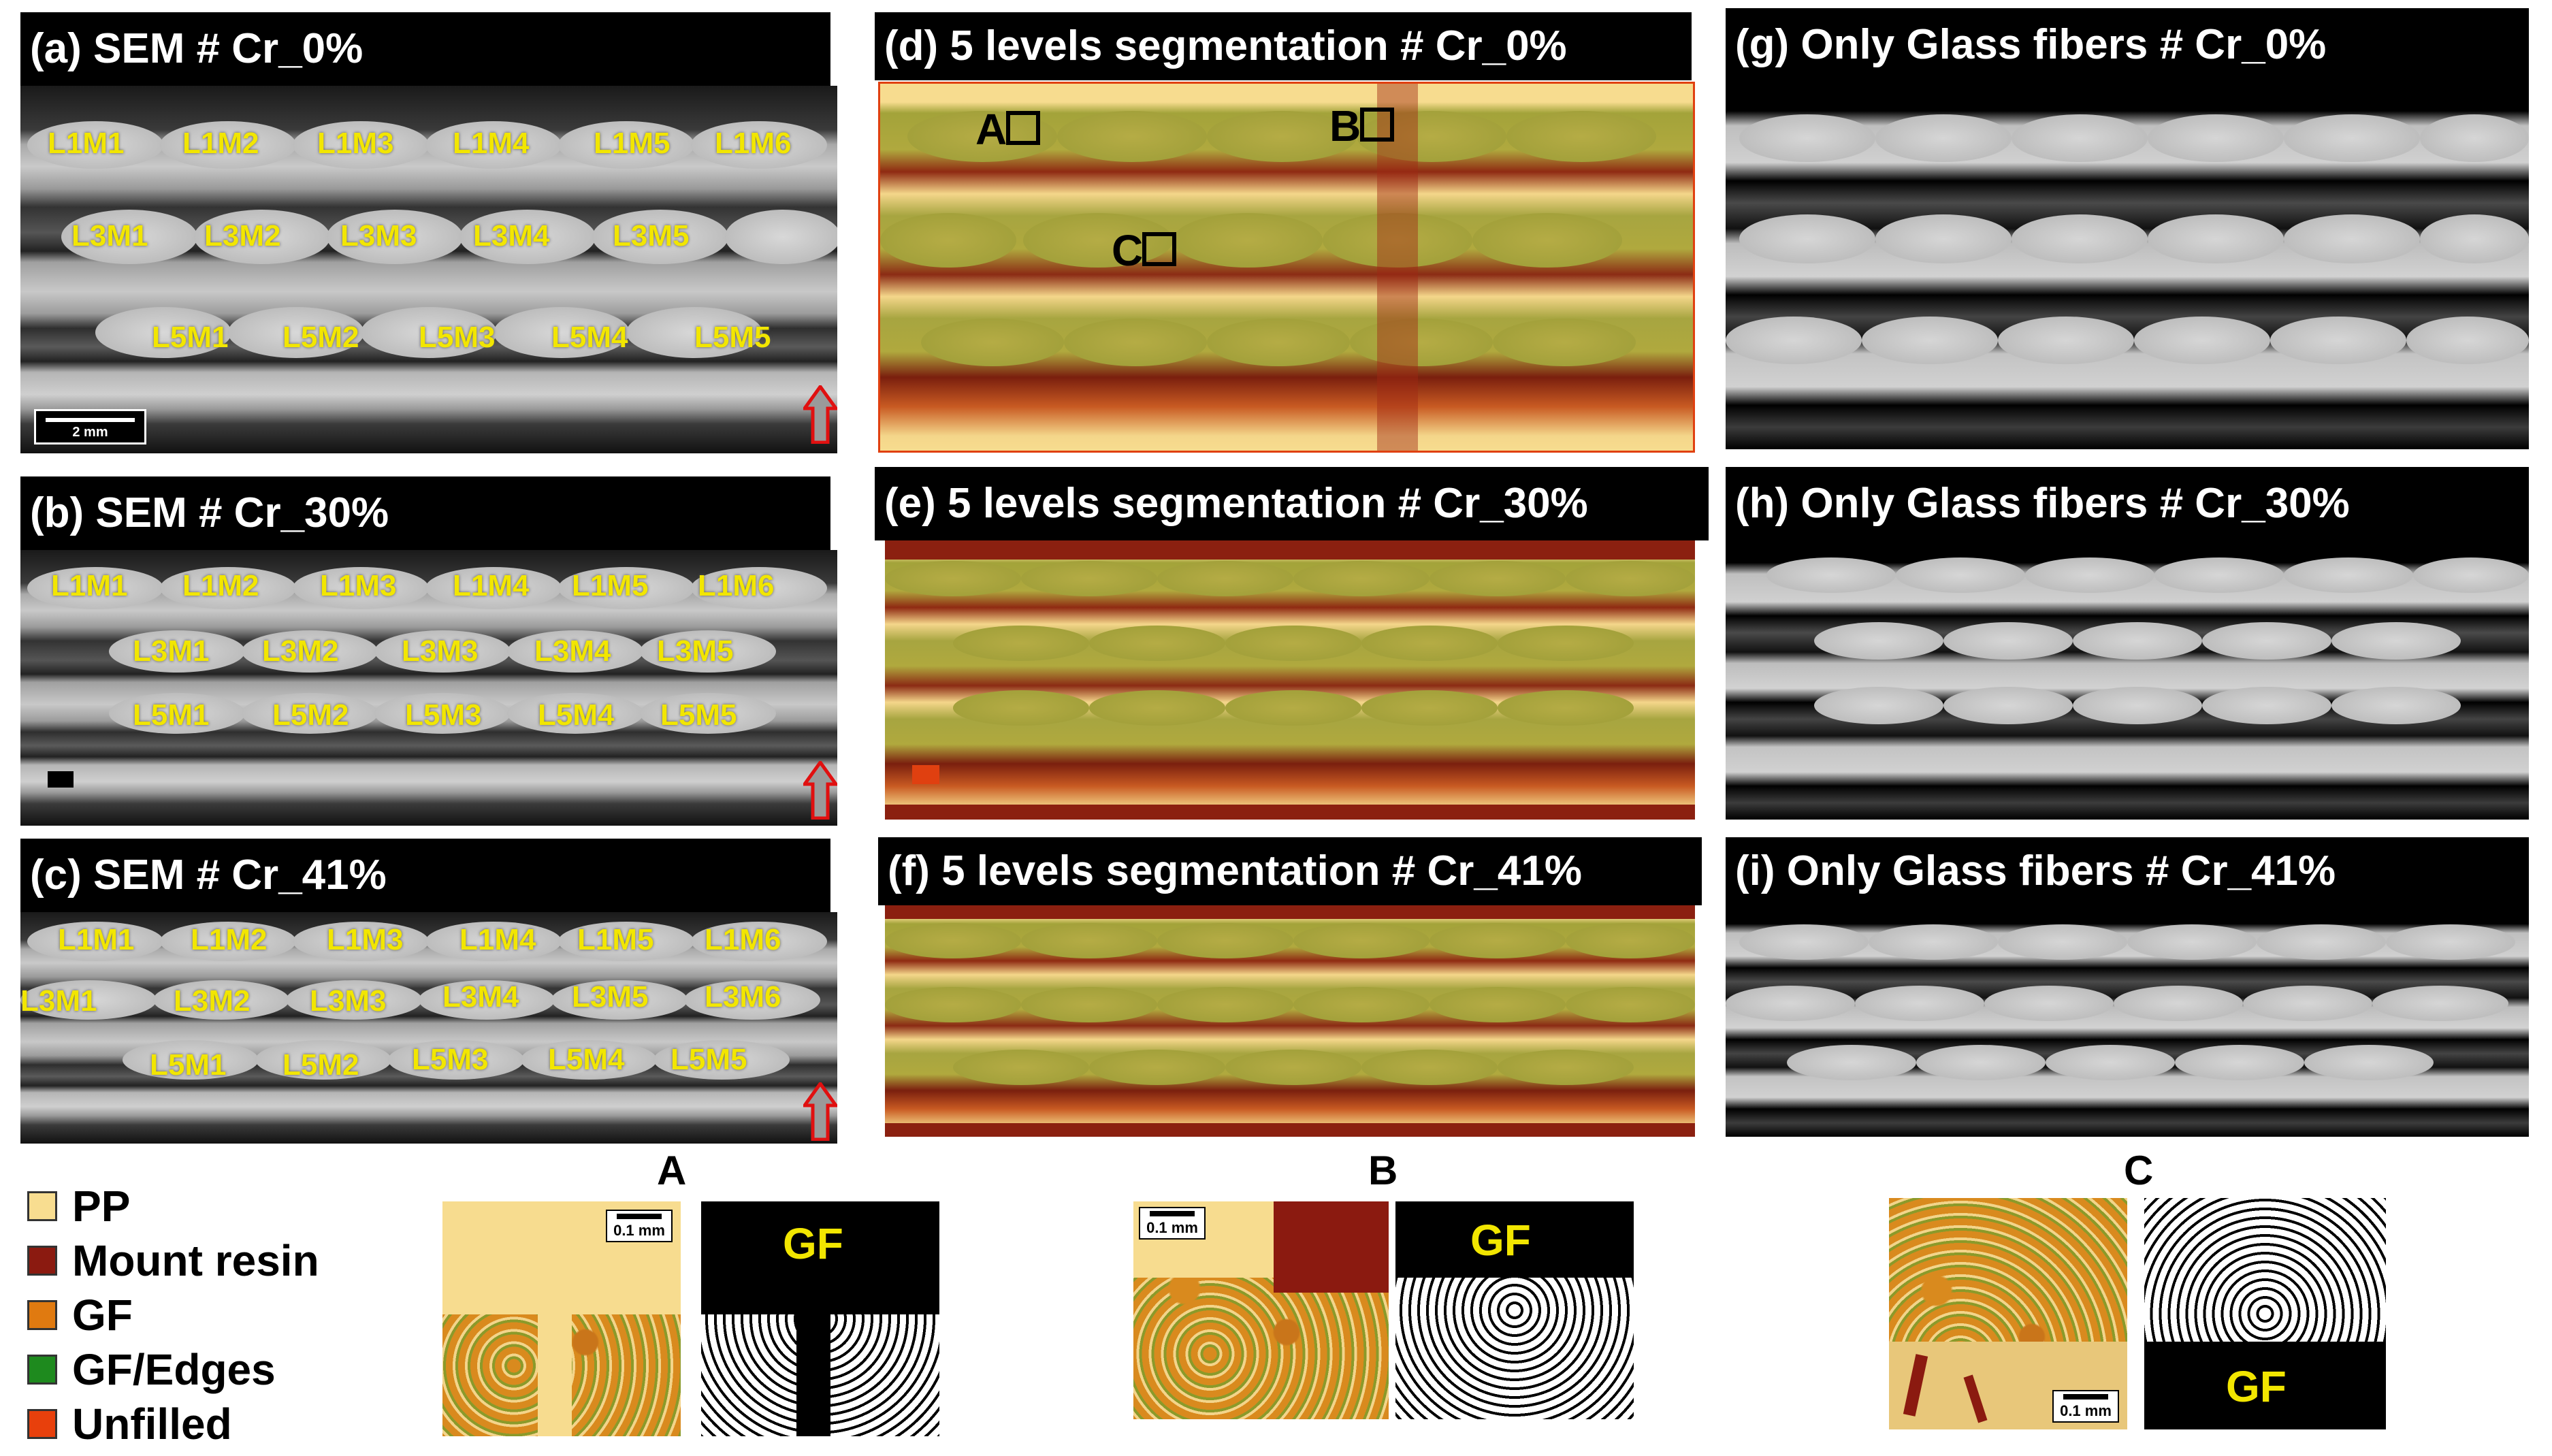 This screenshot has height=1456, width=2552. I want to click on sem-label: L3M2, so click(300, 651).